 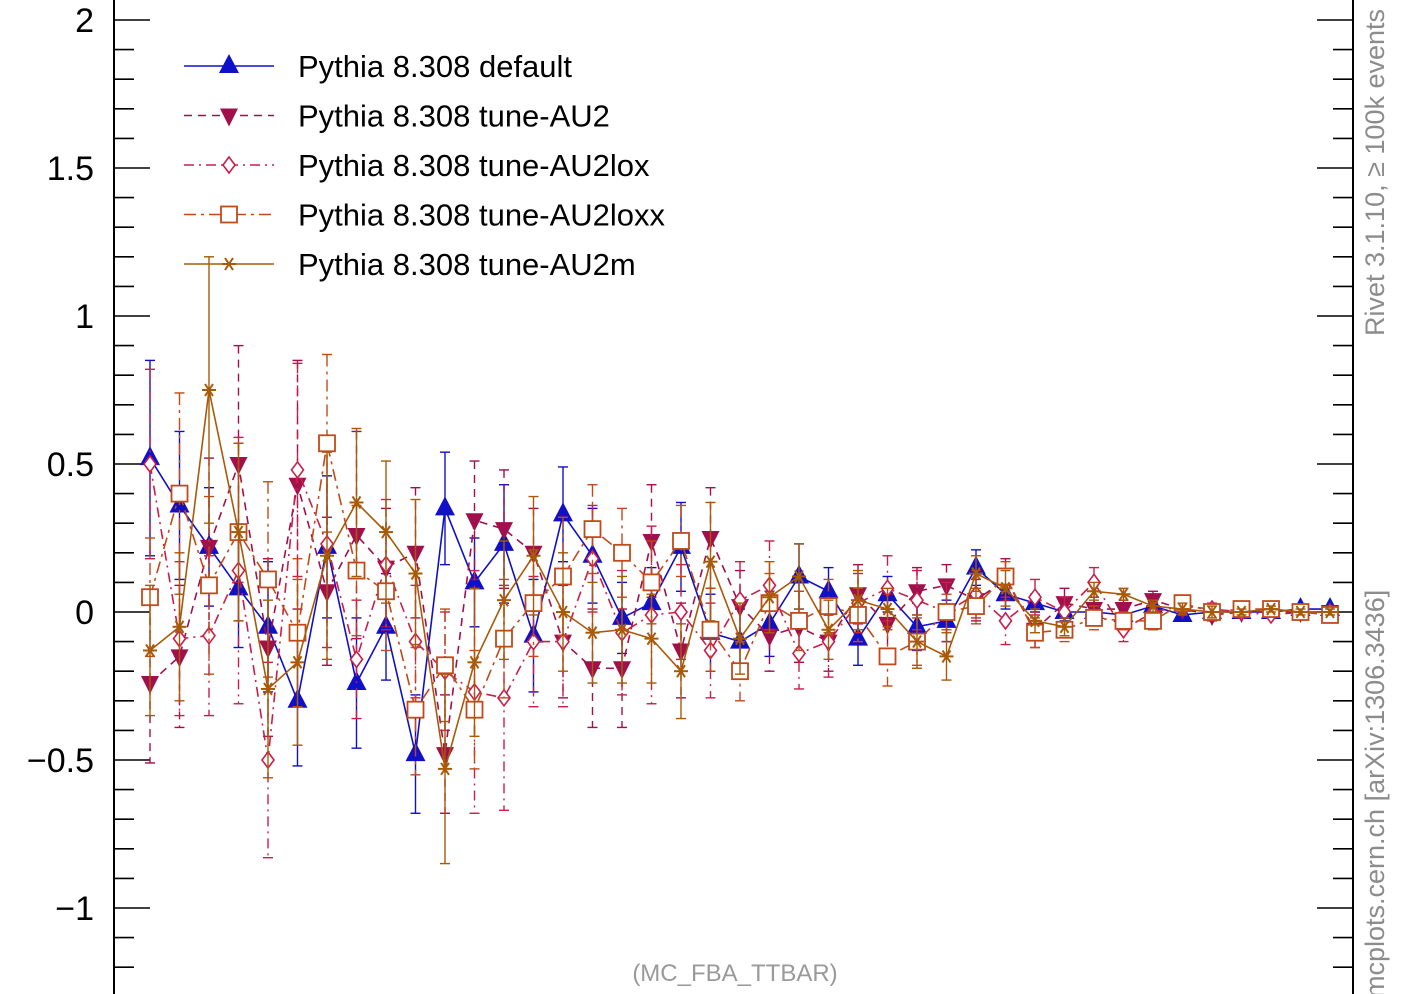 I want to click on y-tick-label: 0, so click(x=84, y=613).